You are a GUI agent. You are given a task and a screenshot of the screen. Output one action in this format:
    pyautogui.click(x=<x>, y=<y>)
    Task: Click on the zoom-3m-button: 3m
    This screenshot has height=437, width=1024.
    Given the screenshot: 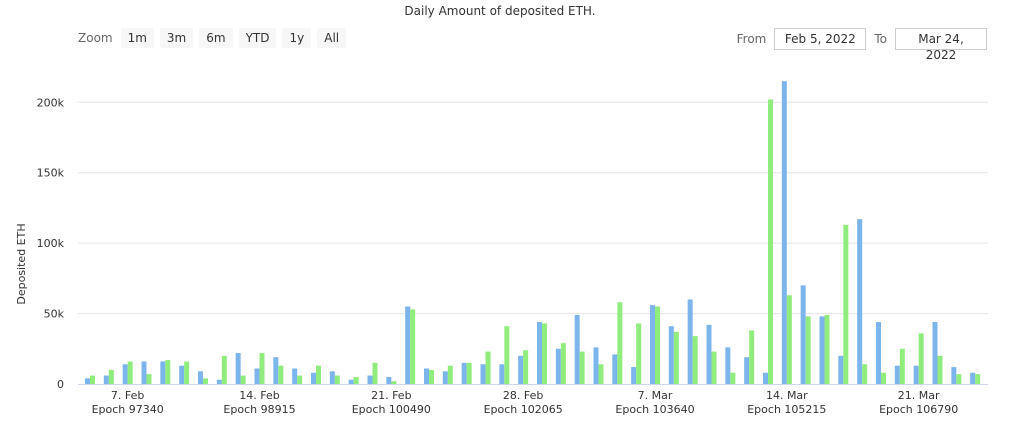 What is the action you would take?
    pyautogui.click(x=176, y=38)
    